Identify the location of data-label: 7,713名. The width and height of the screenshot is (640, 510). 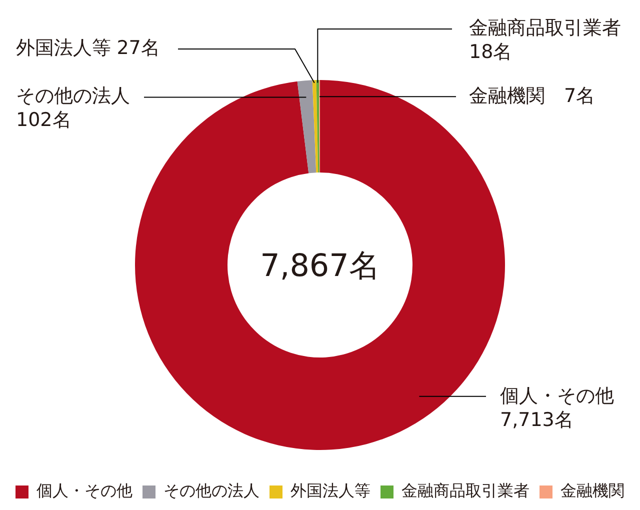
(537, 419).